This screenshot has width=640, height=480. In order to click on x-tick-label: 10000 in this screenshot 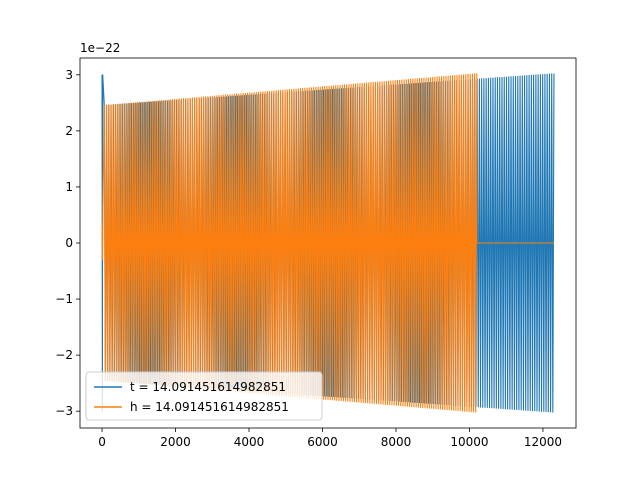, I will do `click(469, 442)`.